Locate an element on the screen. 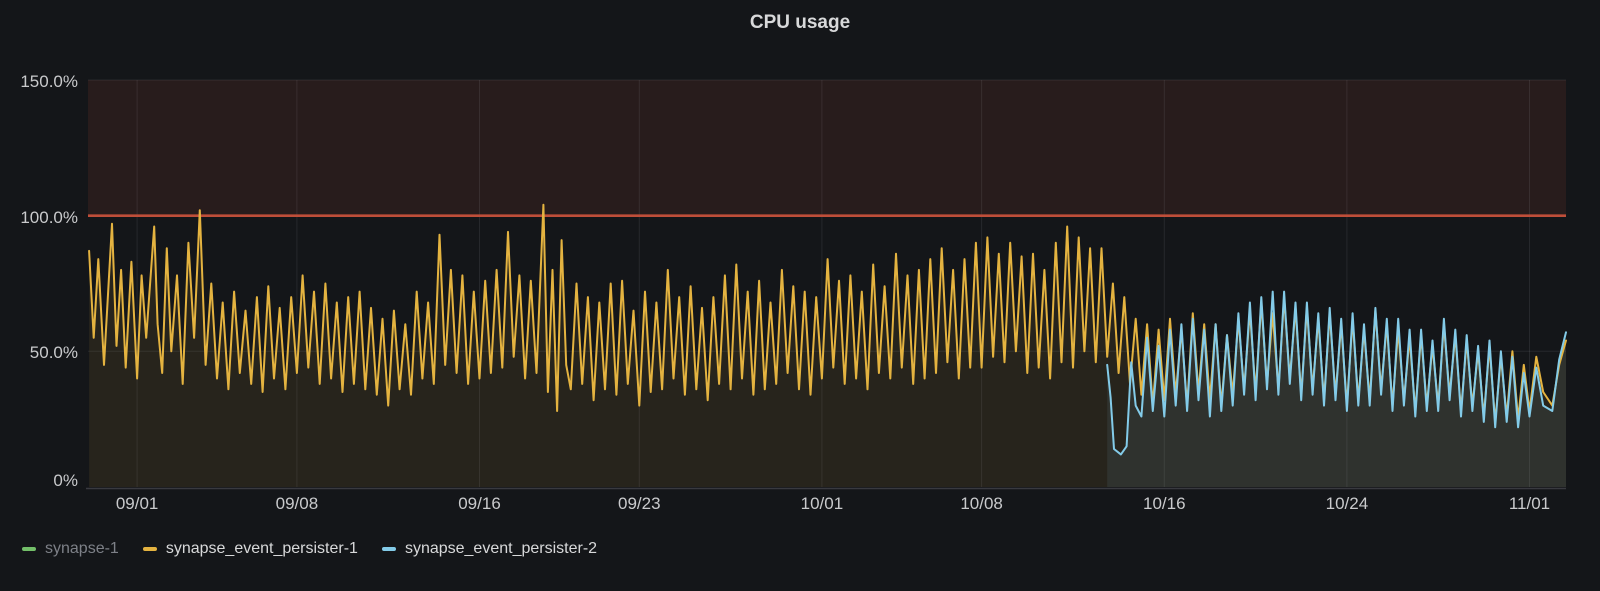 Image resolution: width=1600 pixels, height=591 pixels. legend-series-label: synapse-1 is located at coordinates (82, 548).